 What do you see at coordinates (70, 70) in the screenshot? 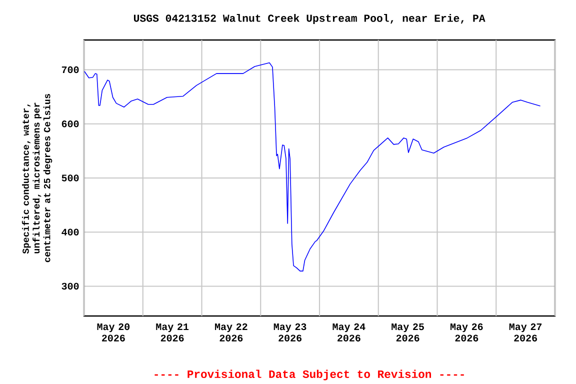
I see `y-tick-label: 700` at bounding box center [70, 70].